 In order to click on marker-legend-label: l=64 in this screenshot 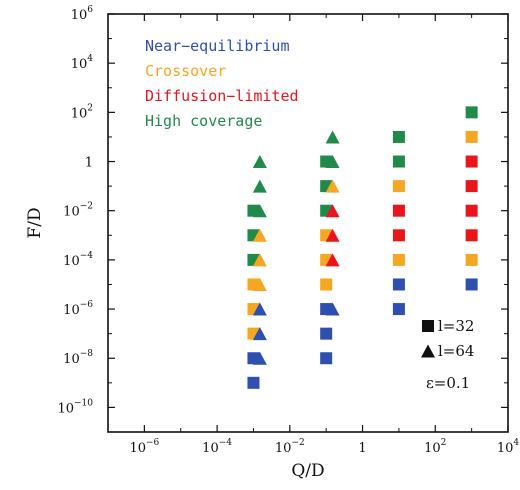, I will do `click(456, 351)`.